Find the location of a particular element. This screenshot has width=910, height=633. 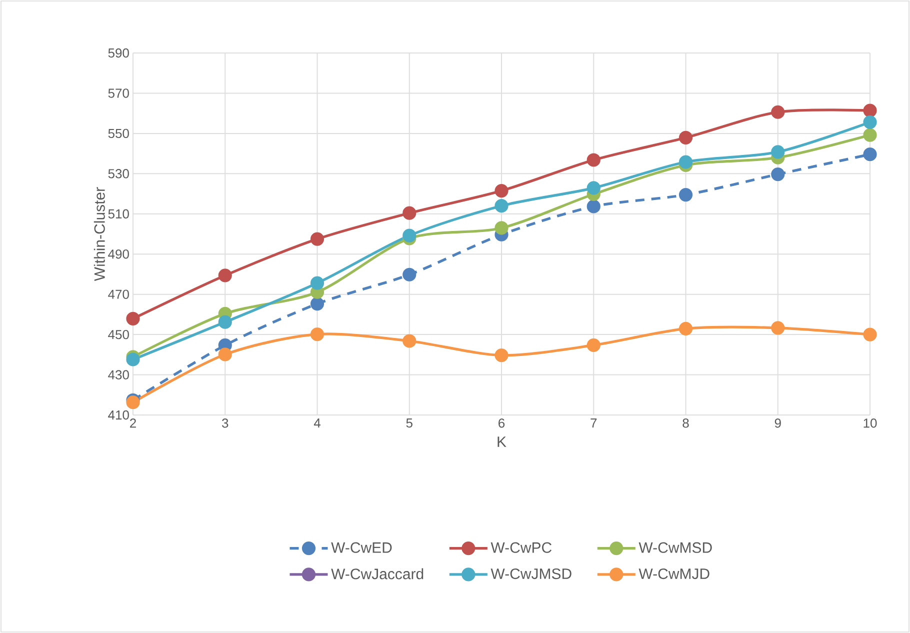

legend-label: W-CwJaccard is located at coordinates (377, 574).